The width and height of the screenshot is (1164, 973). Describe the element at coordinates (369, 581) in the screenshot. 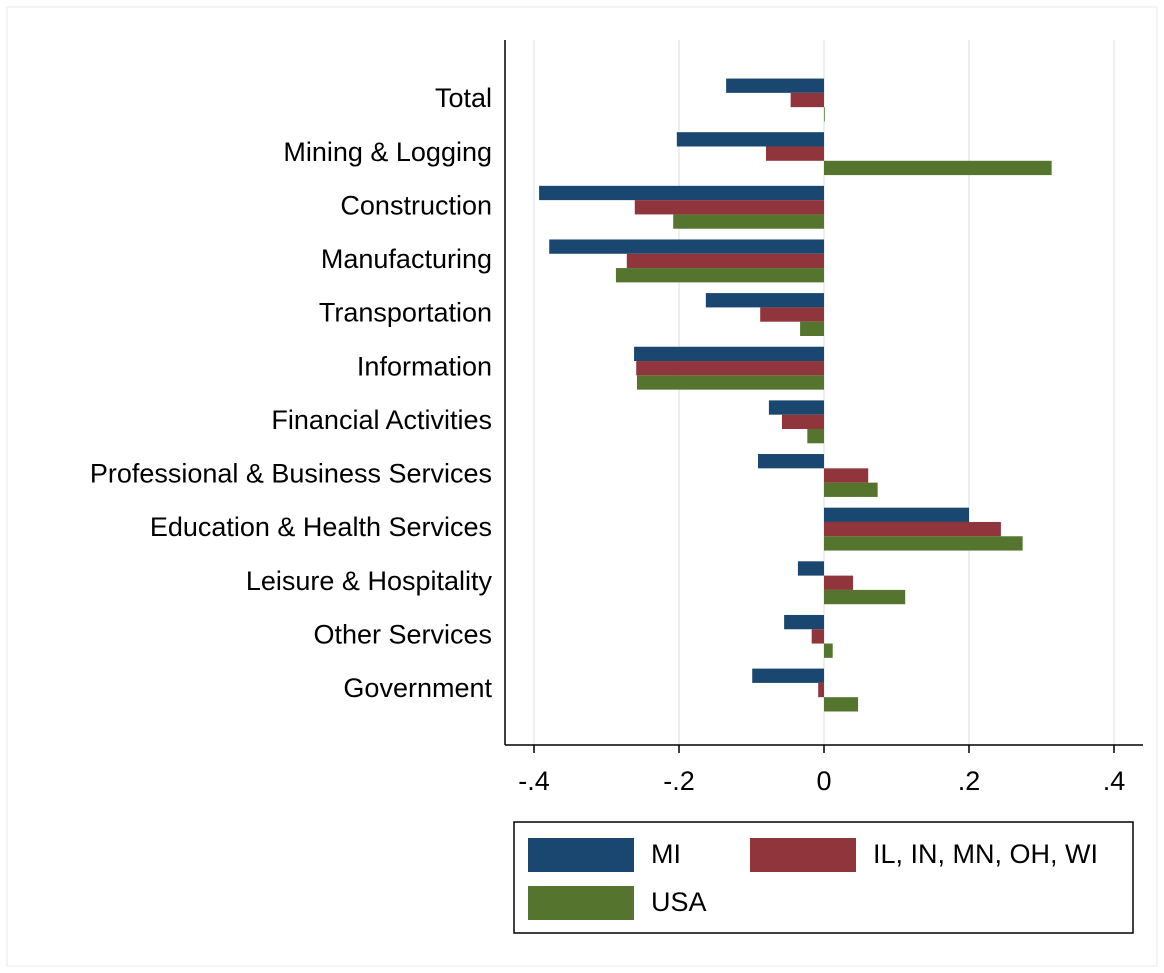

I see `y-tick-label: Leisure & Hospitality` at that location.